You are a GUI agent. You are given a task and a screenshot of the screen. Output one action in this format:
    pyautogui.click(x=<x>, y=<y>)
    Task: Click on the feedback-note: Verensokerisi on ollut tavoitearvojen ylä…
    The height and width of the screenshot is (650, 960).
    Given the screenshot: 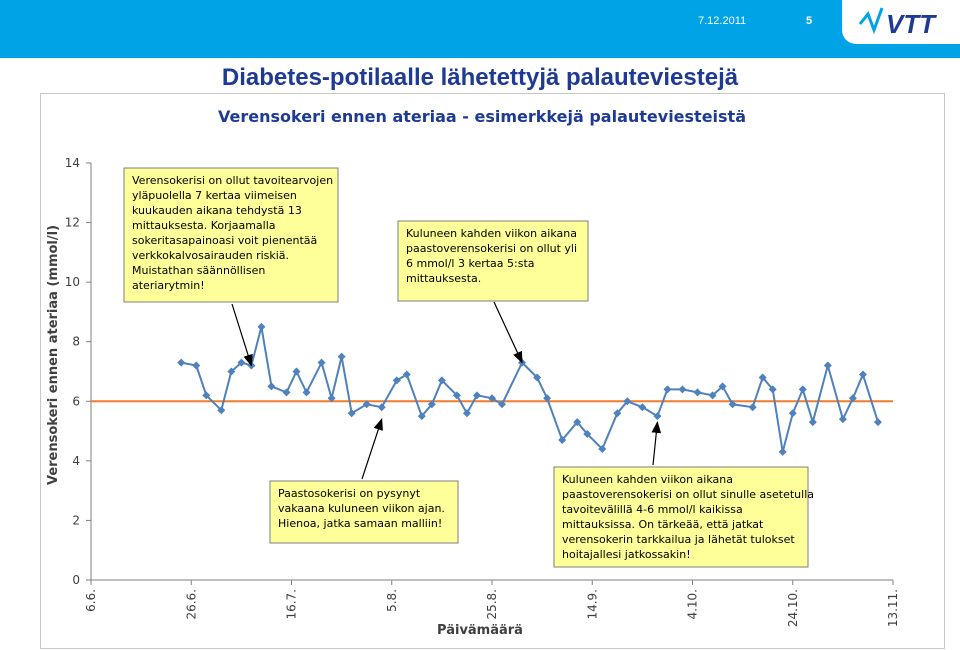 What is the action you would take?
    pyautogui.click(x=231, y=267)
    